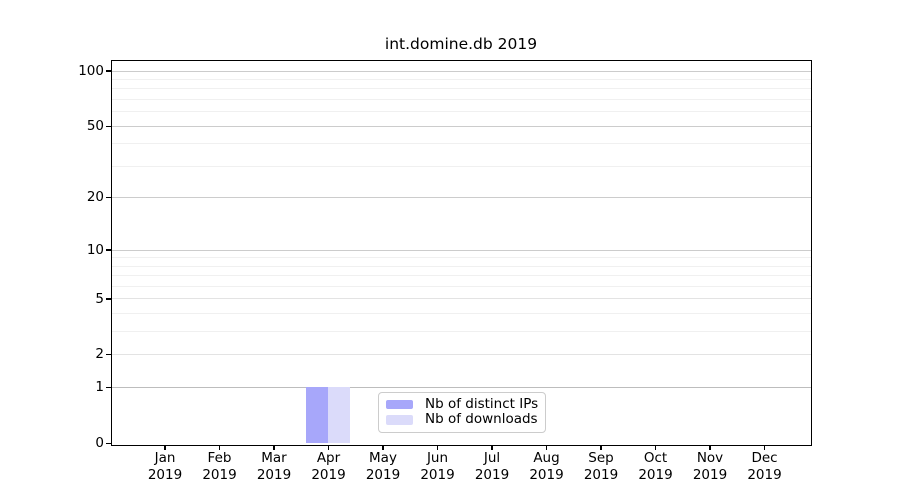  I want to click on x-tick-label-sep: Sep 2019, so click(601, 466).